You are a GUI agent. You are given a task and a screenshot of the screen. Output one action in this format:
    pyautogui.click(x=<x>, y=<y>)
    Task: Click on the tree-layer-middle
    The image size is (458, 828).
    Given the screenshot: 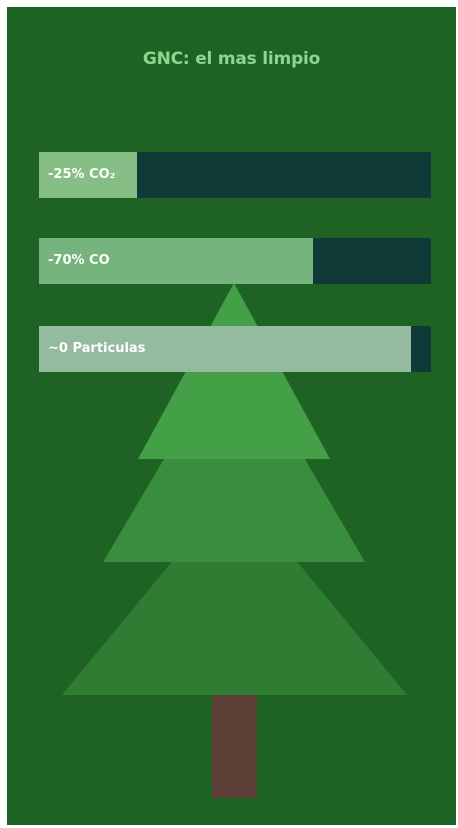 What is the action you would take?
    pyautogui.click(x=234, y=499)
    